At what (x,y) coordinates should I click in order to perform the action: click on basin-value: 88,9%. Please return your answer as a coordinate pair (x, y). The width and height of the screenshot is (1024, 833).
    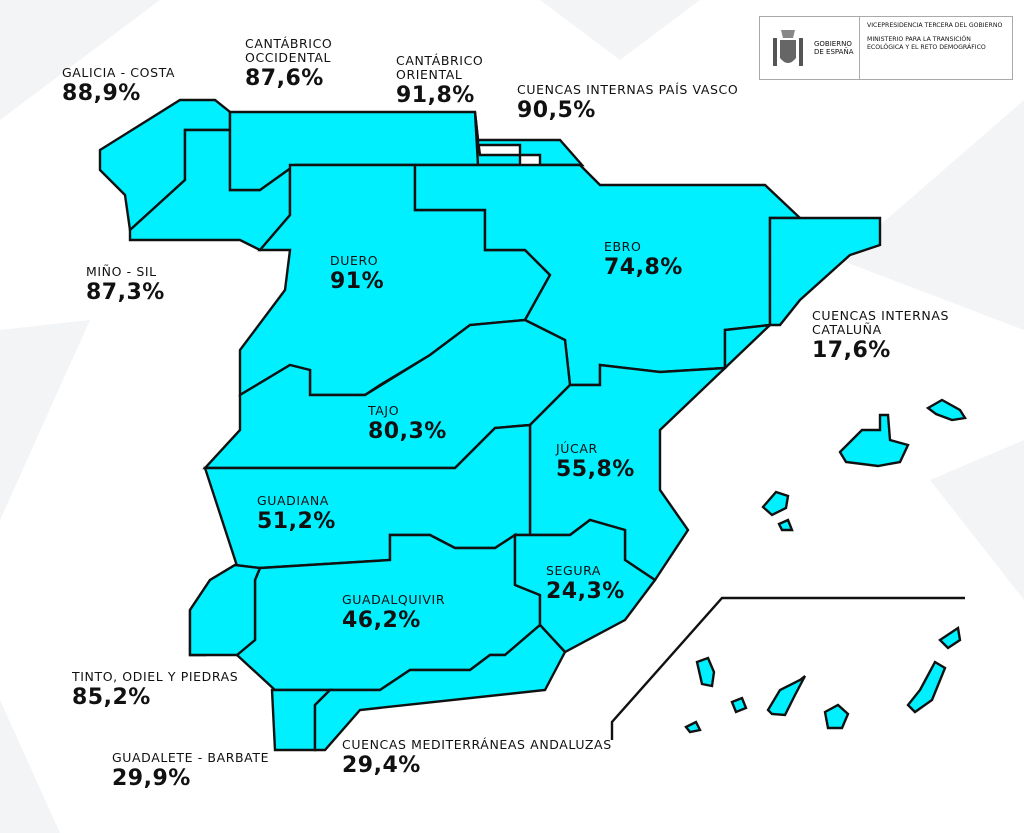
    Looking at the image, I should click on (101, 93).